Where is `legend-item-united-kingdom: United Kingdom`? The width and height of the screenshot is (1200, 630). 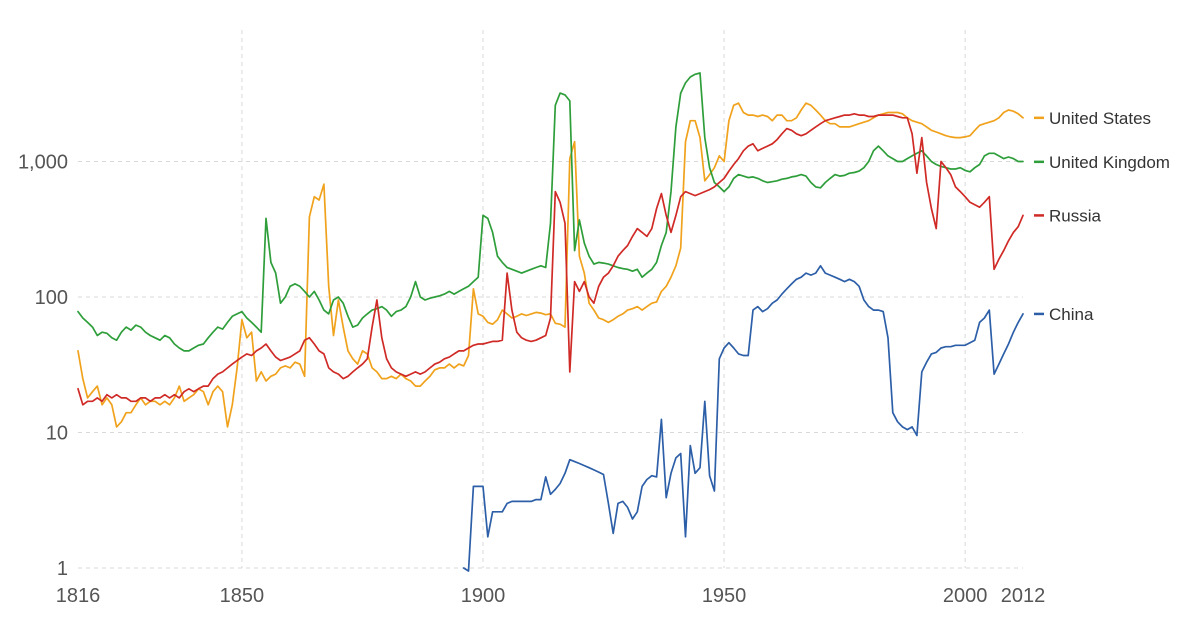 legend-item-united-kingdom: United Kingdom is located at coordinates (1102, 162).